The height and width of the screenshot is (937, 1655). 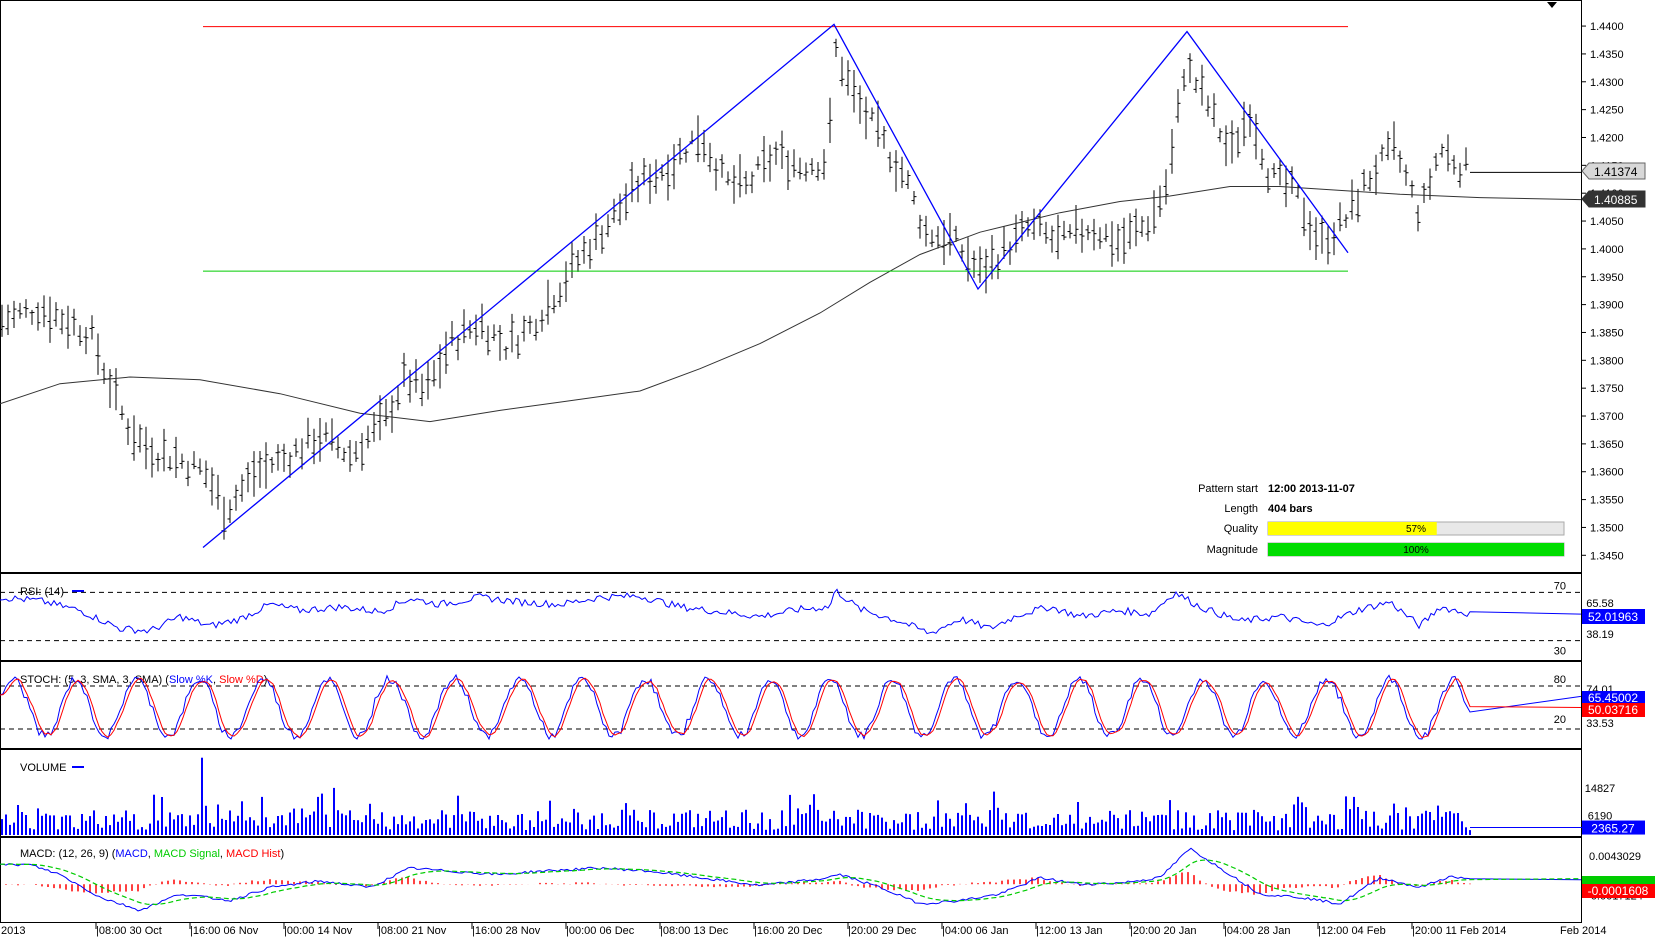 I want to click on stoch-k-current-value: 65.45002, so click(x=1613, y=698).